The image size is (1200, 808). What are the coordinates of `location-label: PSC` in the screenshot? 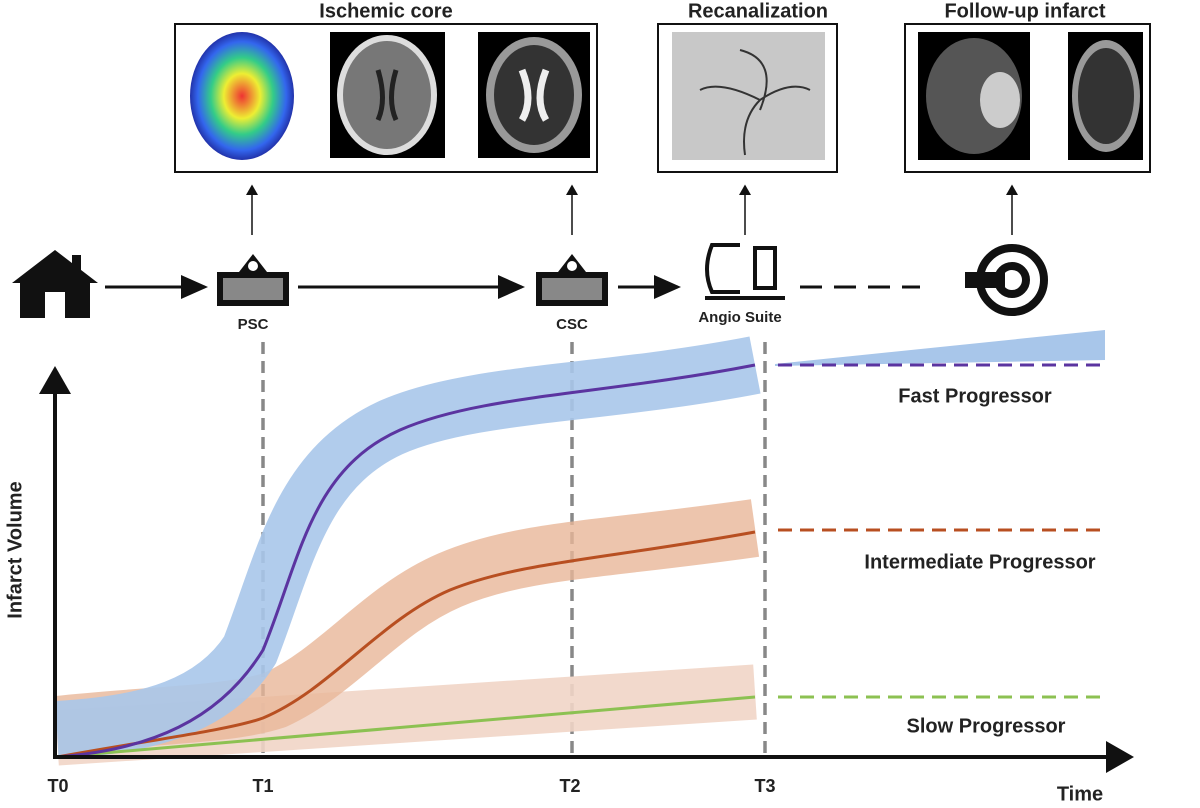 It's located at (253, 324).